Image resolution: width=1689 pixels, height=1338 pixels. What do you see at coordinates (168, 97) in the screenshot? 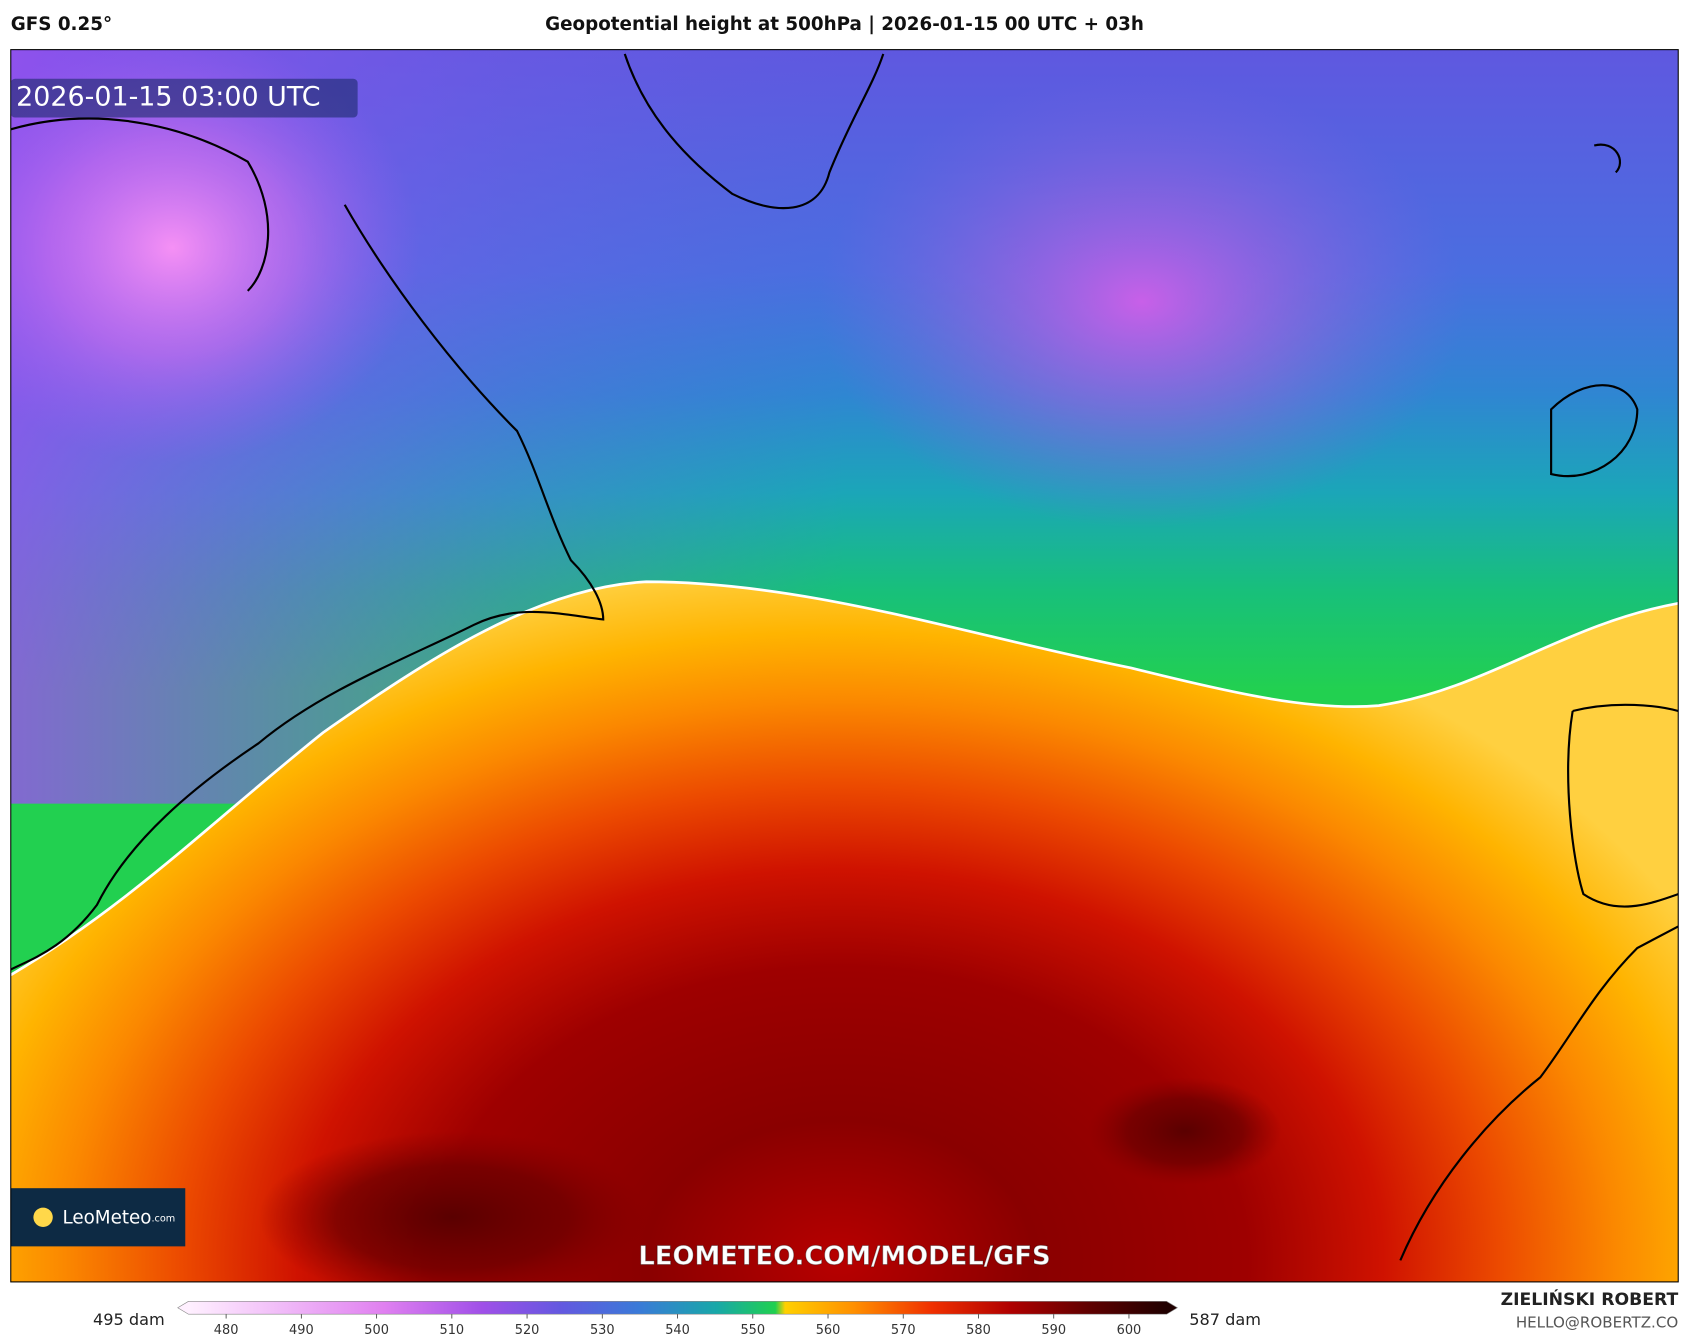
I see `timestamp: 2026-01-15 03:00 UTC` at bounding box center [168, 97].